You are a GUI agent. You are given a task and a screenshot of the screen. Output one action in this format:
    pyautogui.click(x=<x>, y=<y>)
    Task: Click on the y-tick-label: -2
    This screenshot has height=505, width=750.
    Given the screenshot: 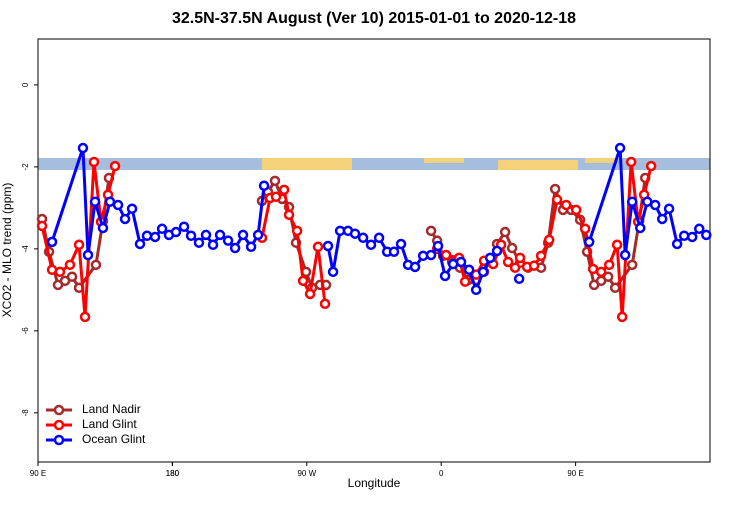 What is the action you would take?
    pyautogui.click(x=25, y=167)
    